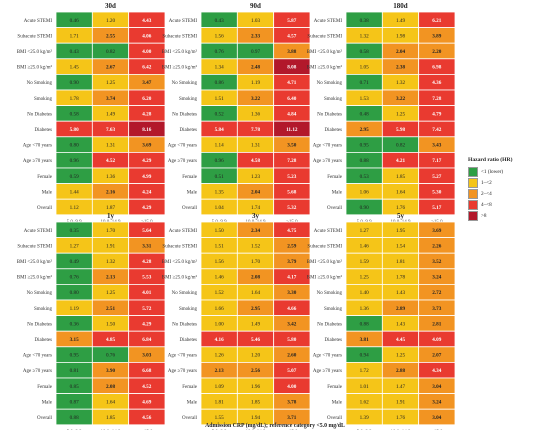 The width and height of the screenshot is (550, 430). What do you see at coordinates (473, 215) in the screenshot?
I see `legend-swatch` at bounding box center [473, 215].